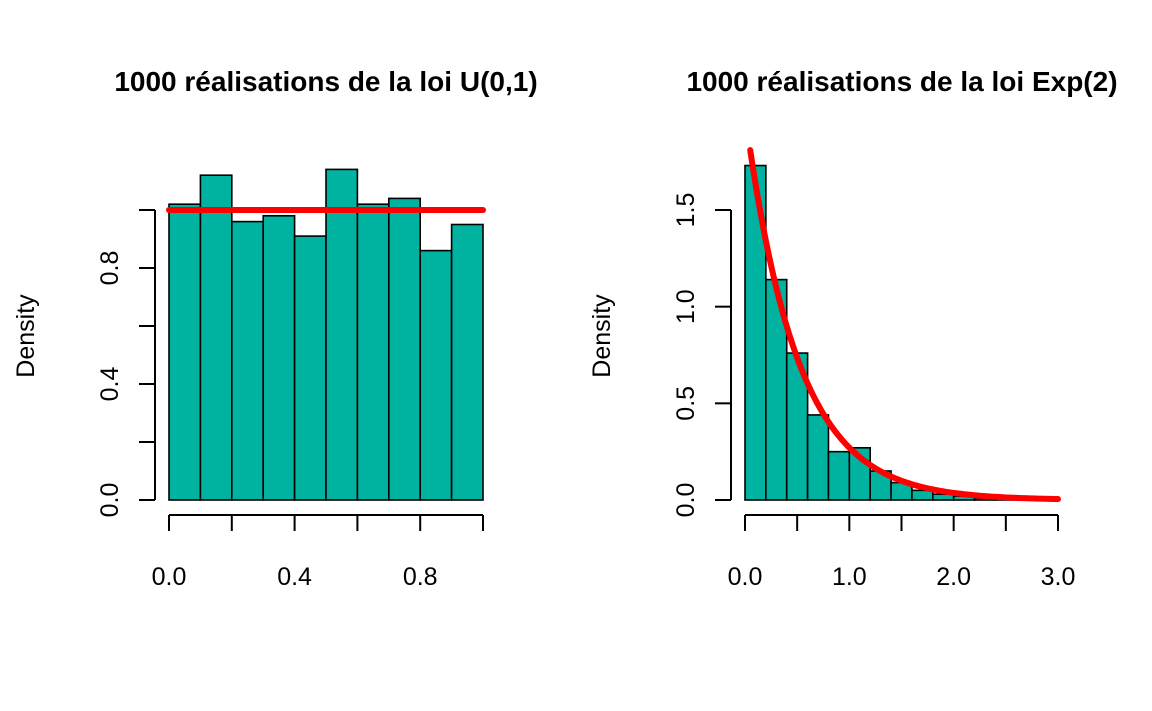  I want to click on y-axis: 0.0 0.4 0.8, so click(126, 363).